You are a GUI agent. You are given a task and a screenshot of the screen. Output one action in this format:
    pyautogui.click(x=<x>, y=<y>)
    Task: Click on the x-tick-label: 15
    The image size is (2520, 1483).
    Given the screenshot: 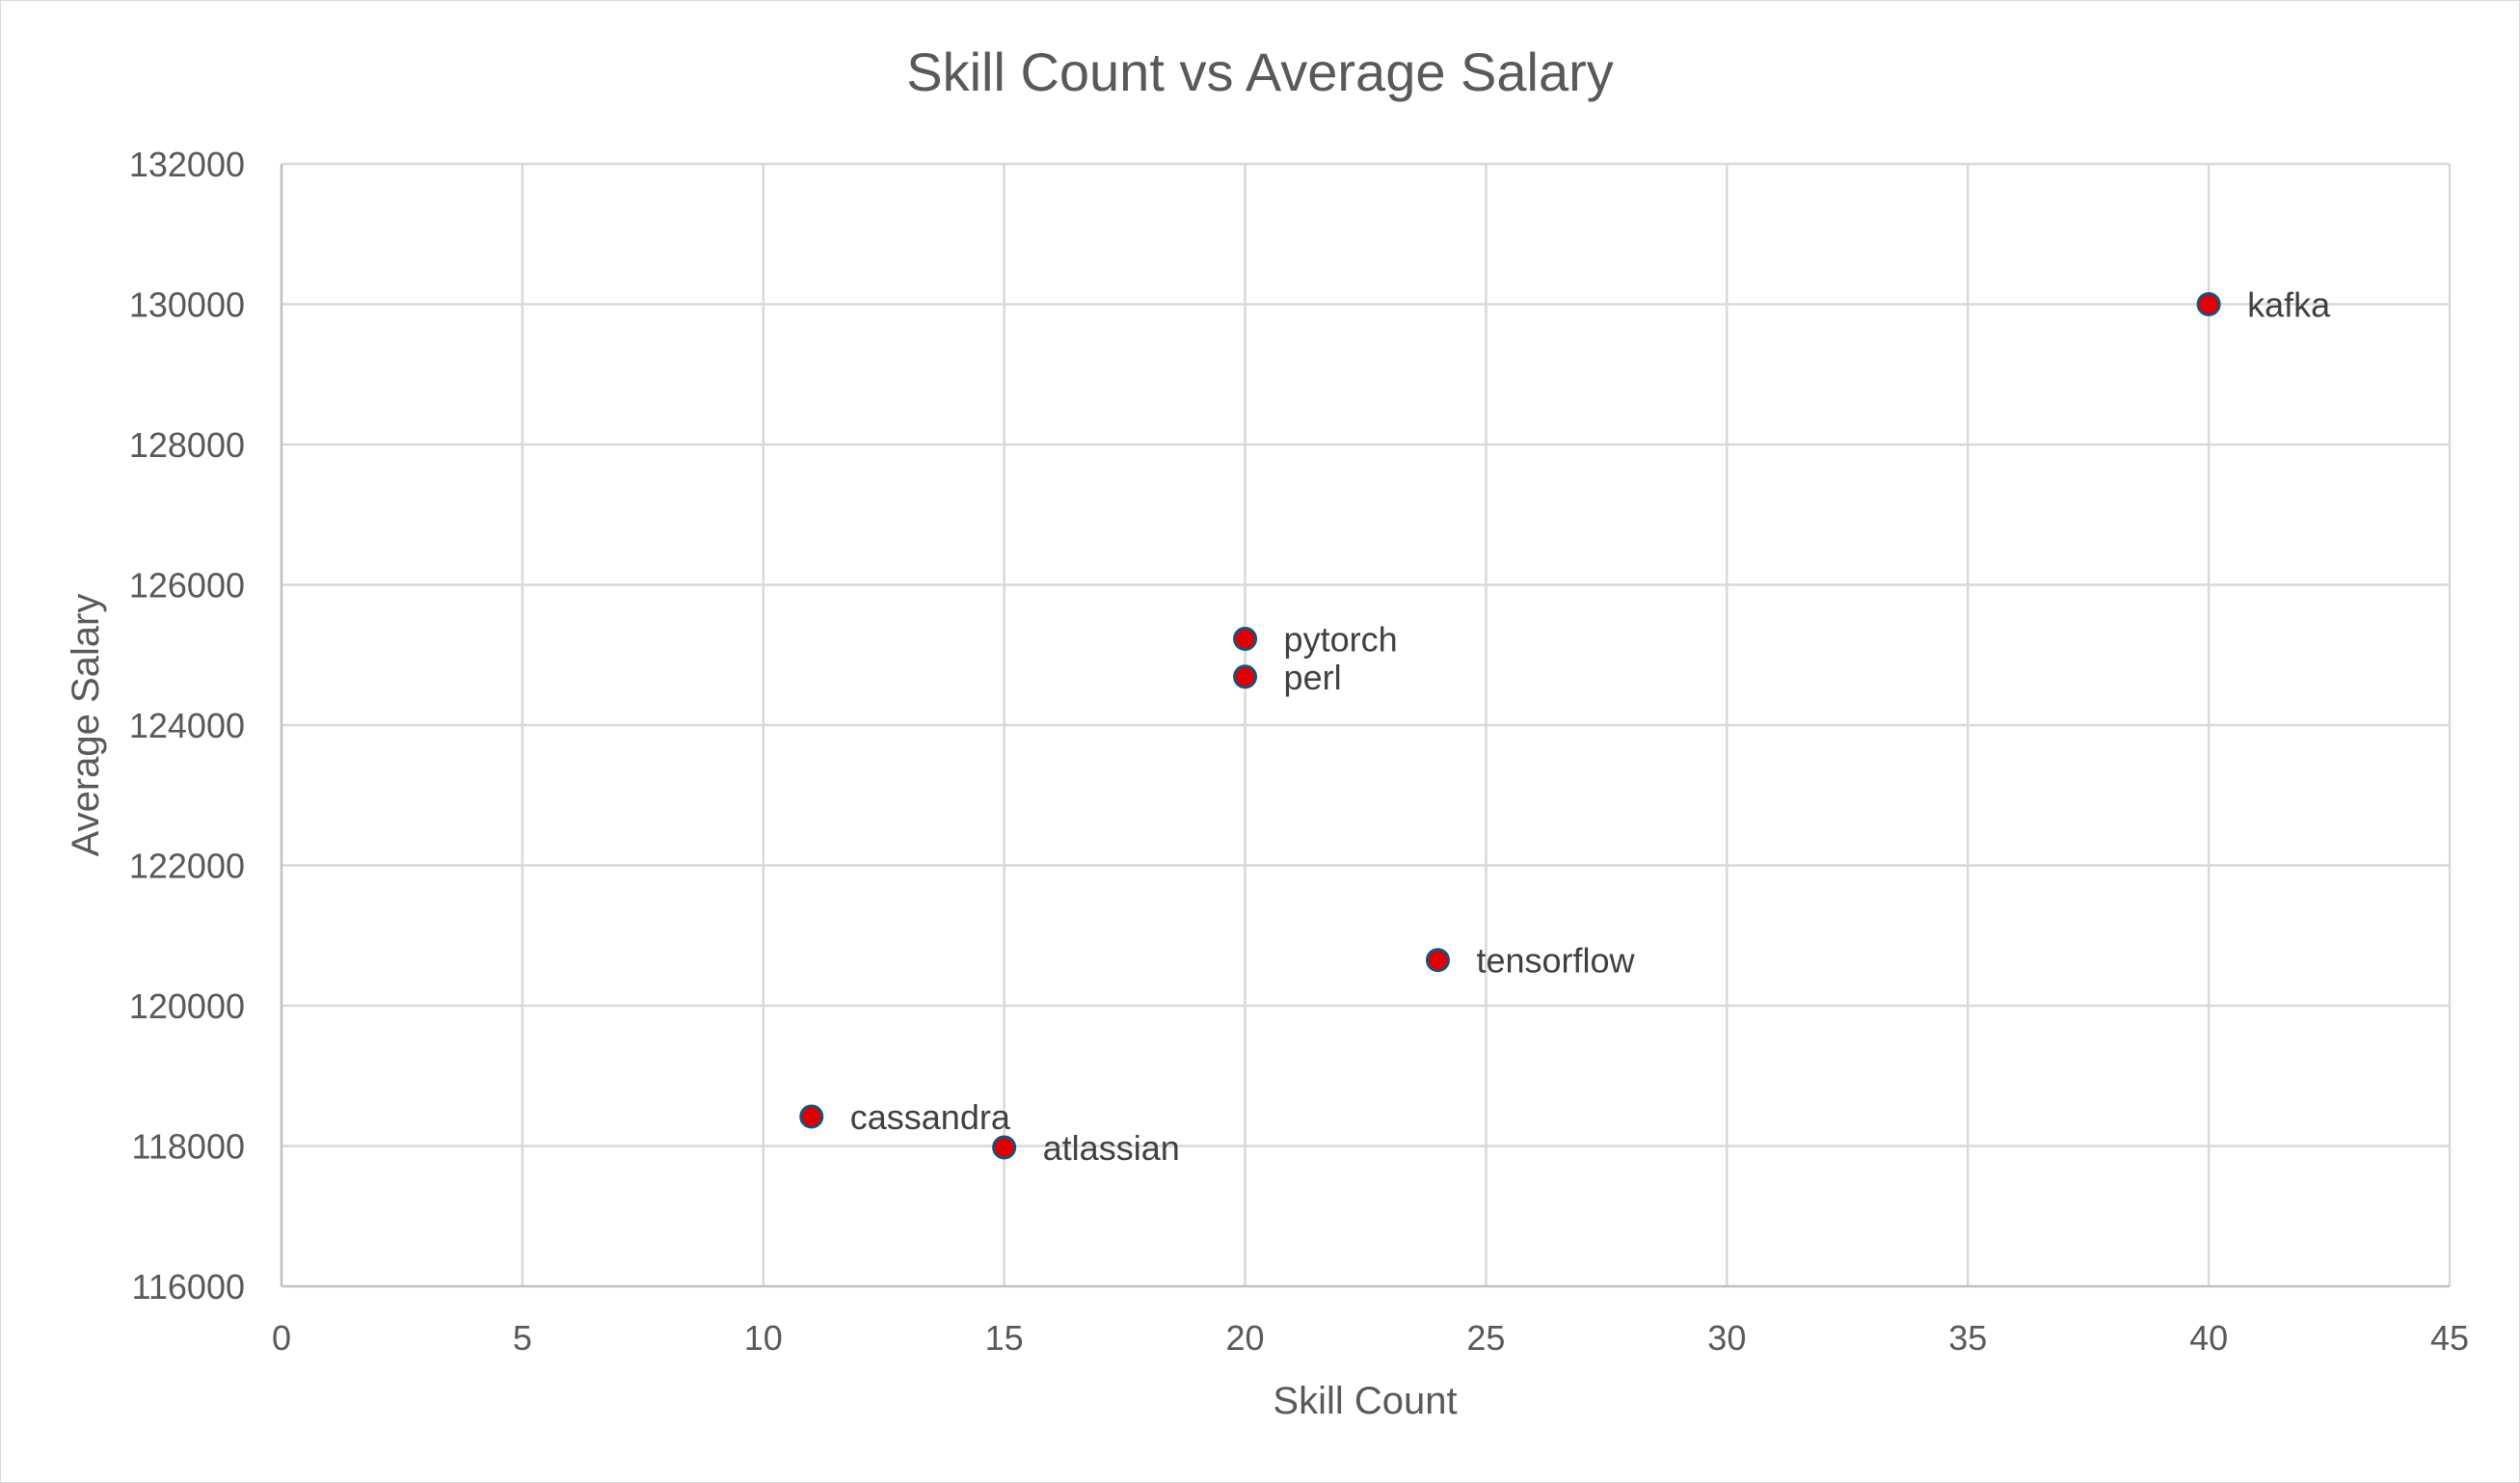 What is the action you would take?
    pyautogui.click(x=1004, y=1338)
    